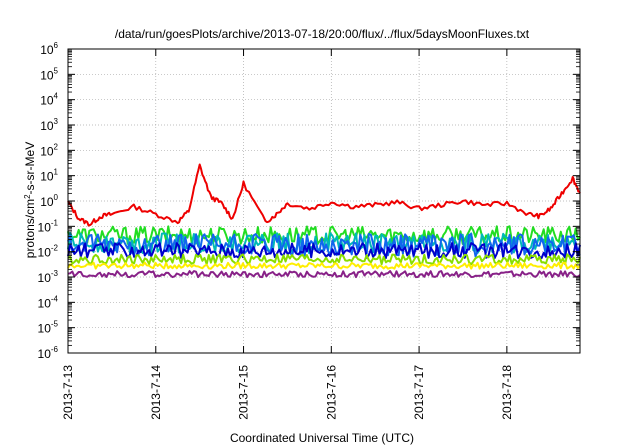 The width and height of the screenshot is (640, 448). I want to click on x-tick-label: 2013-7-13, so click(68, 392).